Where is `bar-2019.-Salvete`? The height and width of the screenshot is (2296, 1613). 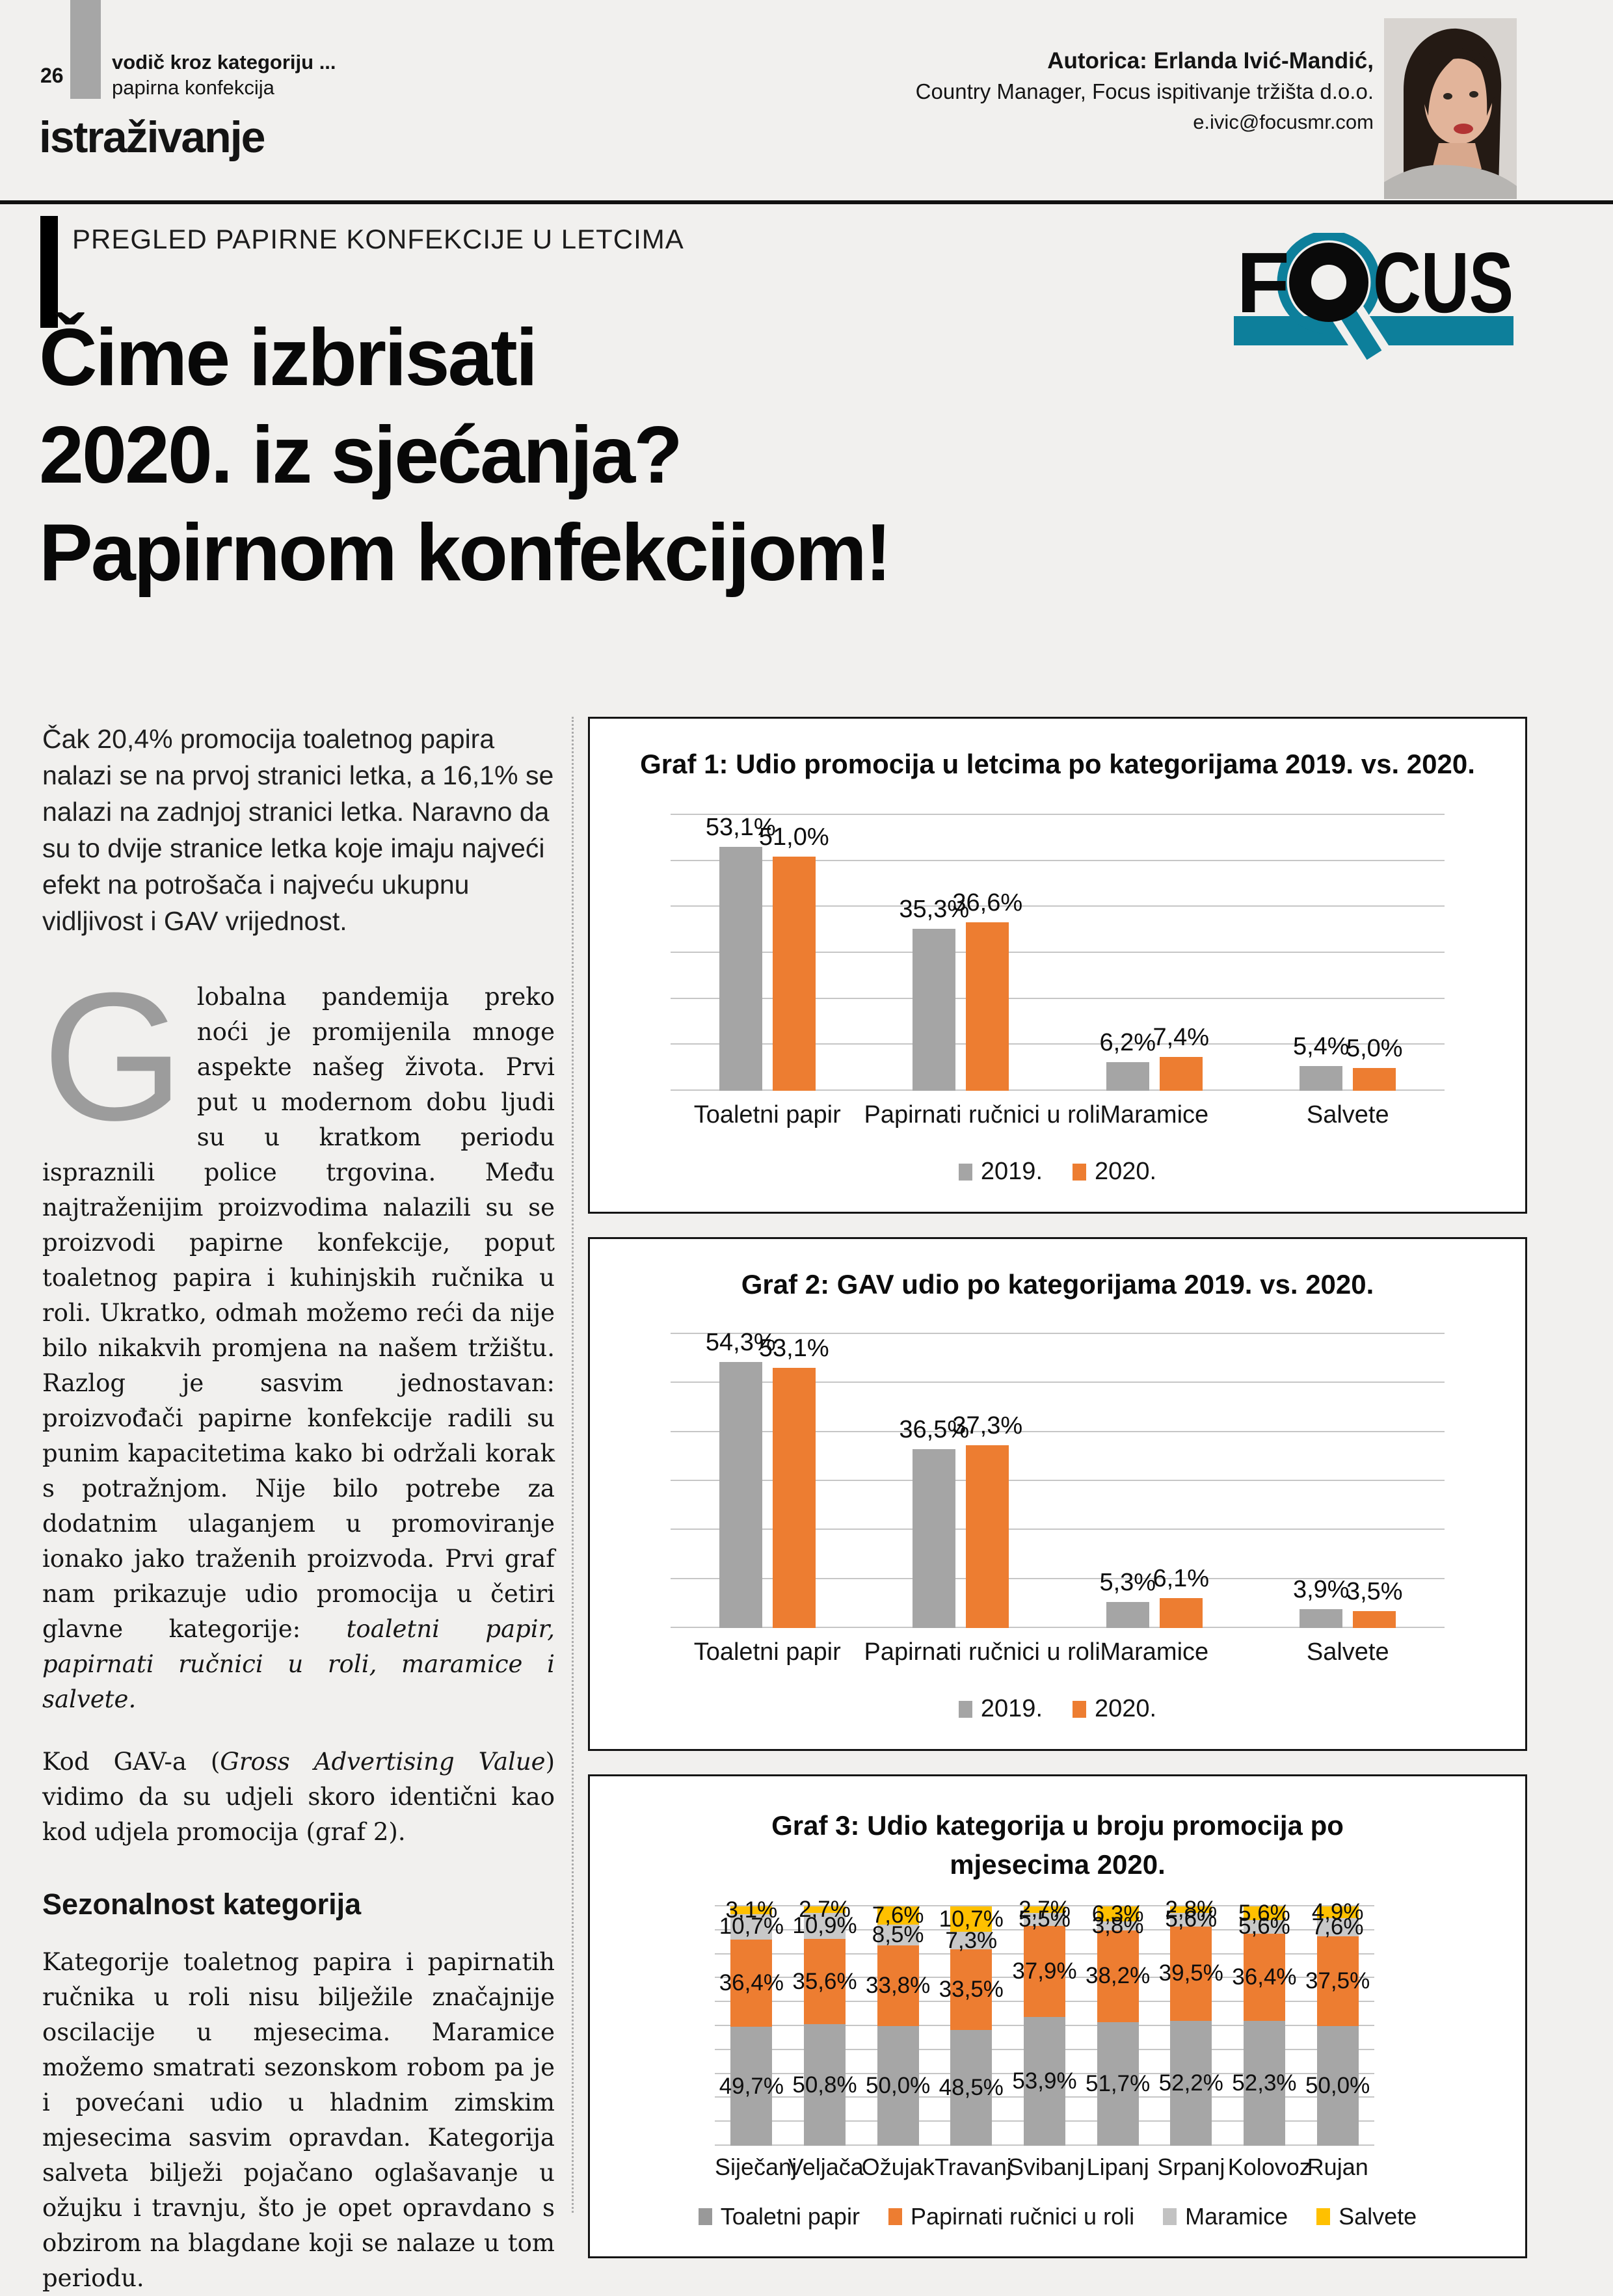
bar-2019.-Salvete is located at coordinates (1321, 1618).